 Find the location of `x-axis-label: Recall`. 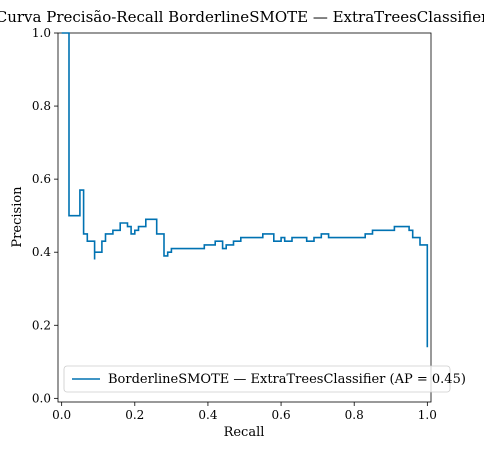

x-axis-label: Recall is located at coordinates (244, 432).